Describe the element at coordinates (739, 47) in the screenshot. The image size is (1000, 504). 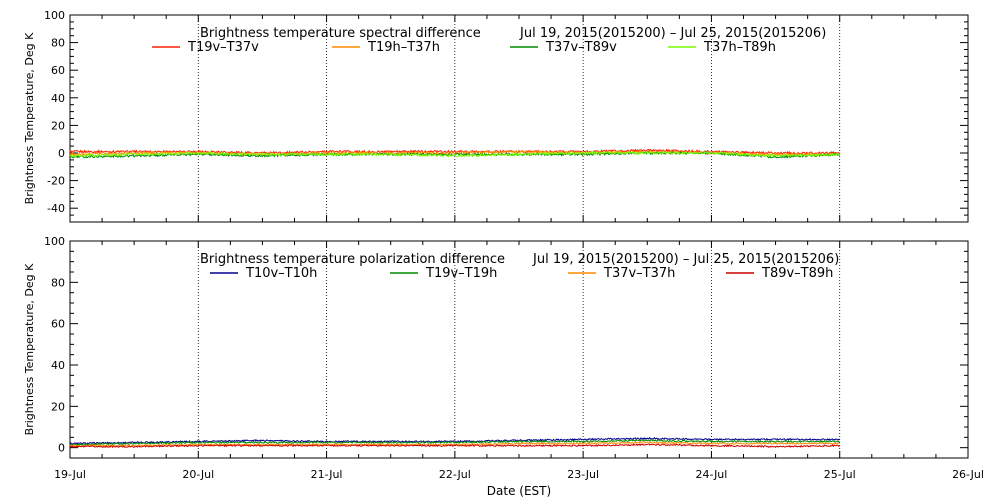
I see `legend-label: T37h–T89h` at that location.